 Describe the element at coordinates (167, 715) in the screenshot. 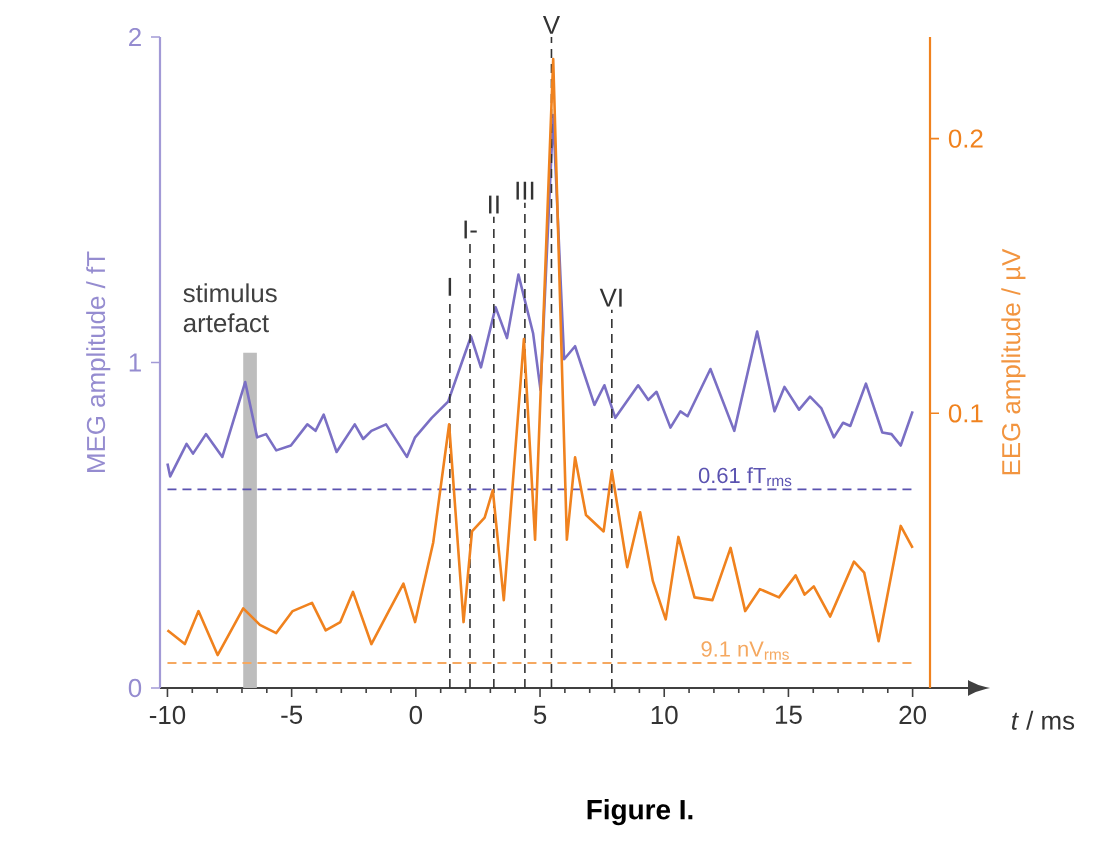

I see `x-tick-label: -10` at that location.